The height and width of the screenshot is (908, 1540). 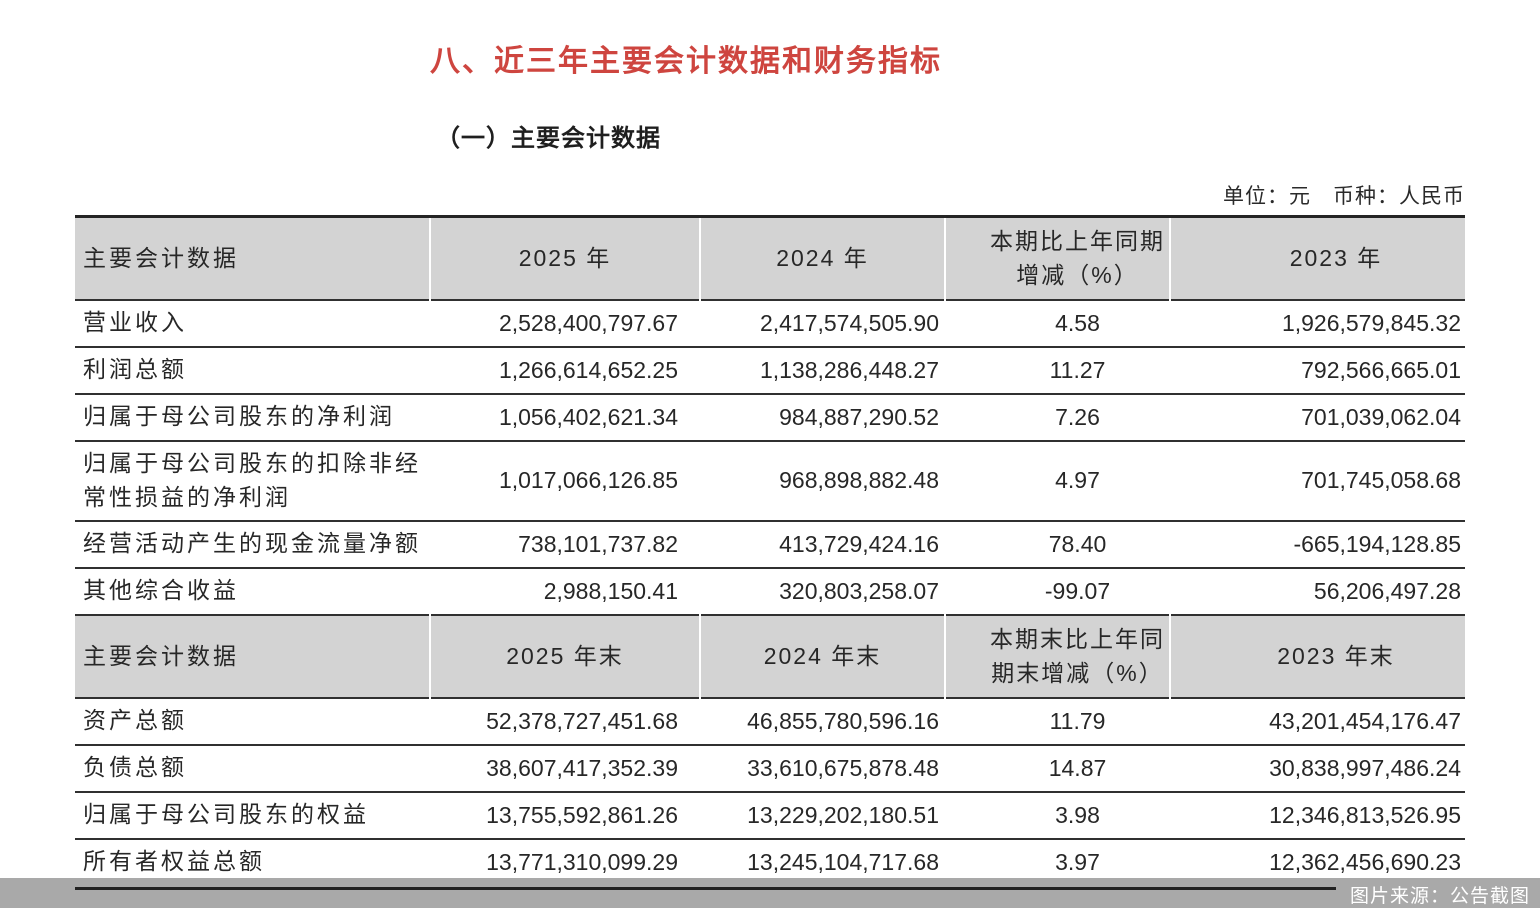 I want to click on cell-value: 78.40, so click(x=1077, y=543).